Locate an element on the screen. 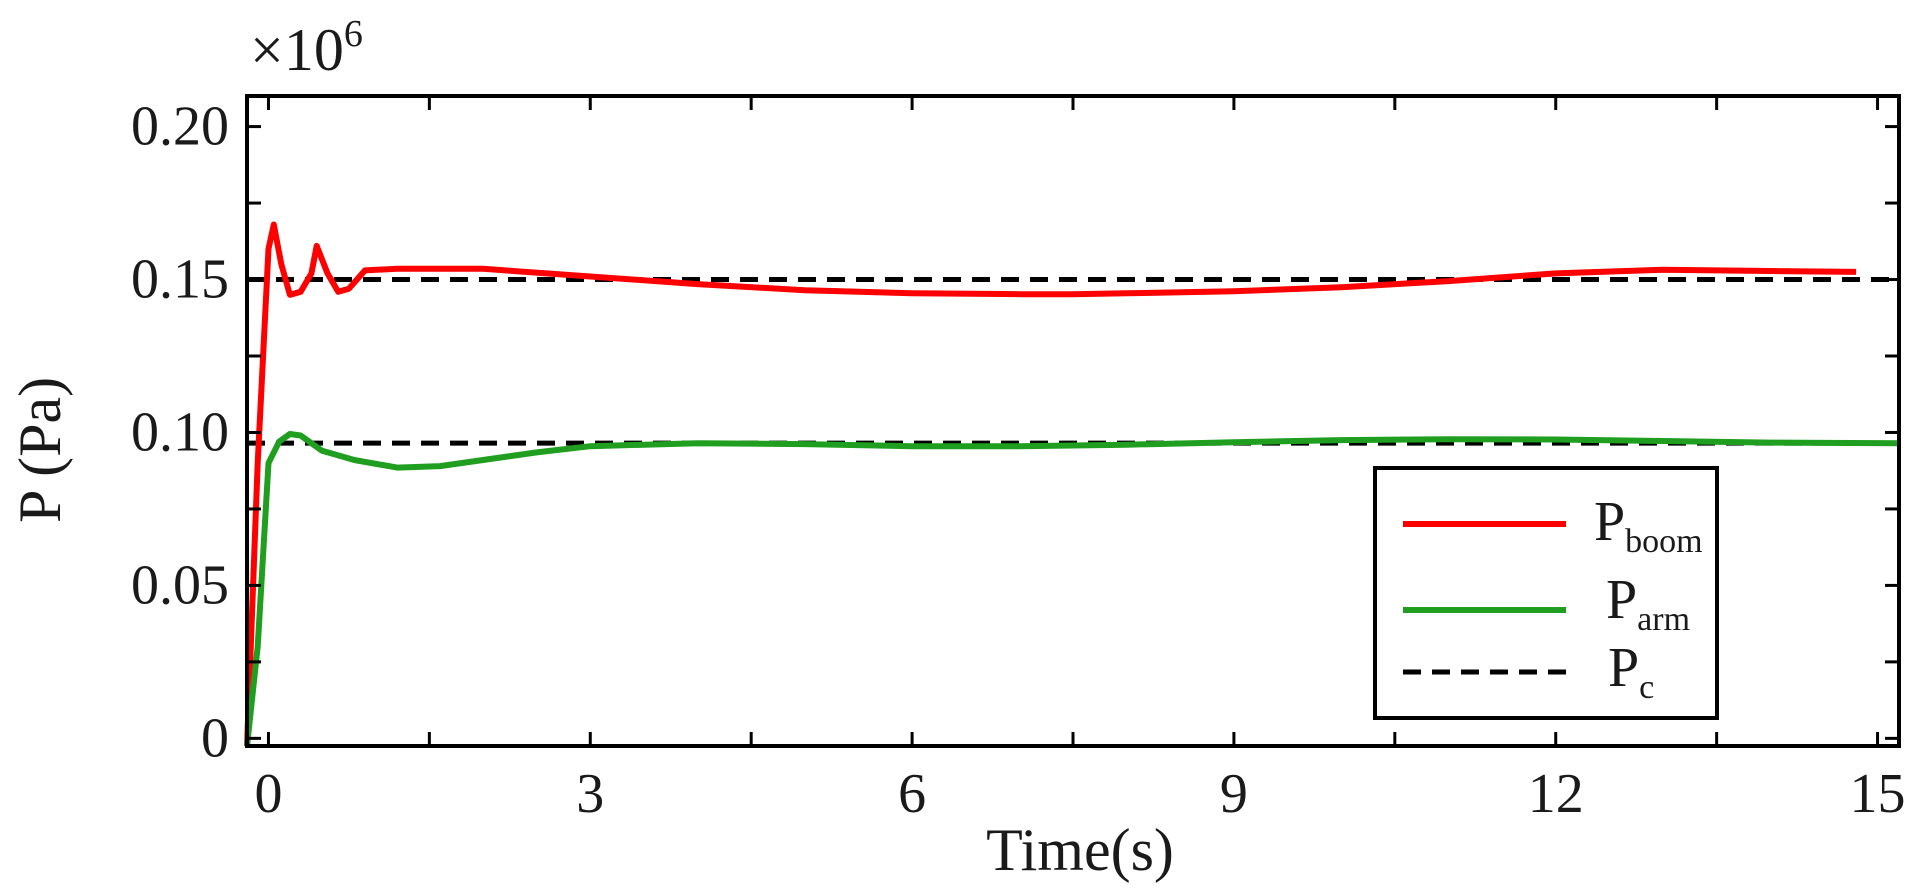 The height and width of the screenshot is (893, 1921). y-tick-label: 0 is located at coordinates (215, 738).